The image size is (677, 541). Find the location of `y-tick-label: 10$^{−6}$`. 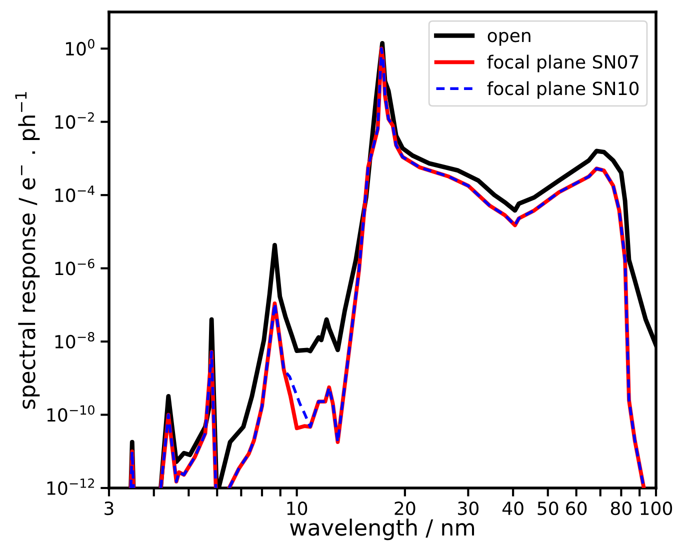

y-tick-label: 10$^{−6}$ is located at coordinates (74, 267).